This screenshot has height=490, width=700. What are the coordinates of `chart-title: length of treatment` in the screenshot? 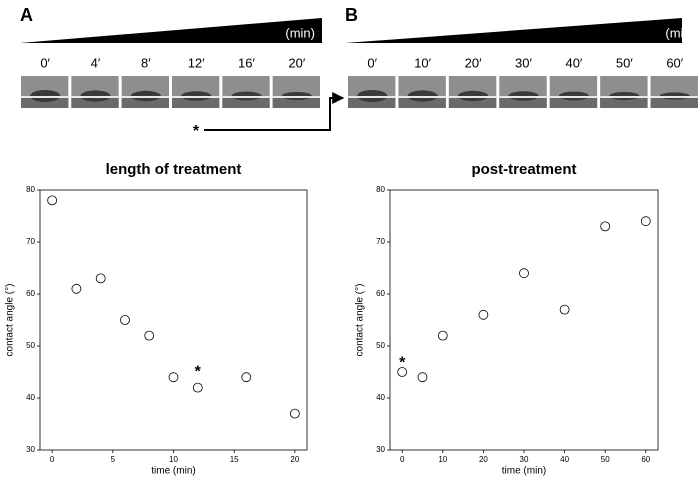 It's located at (174, 169).